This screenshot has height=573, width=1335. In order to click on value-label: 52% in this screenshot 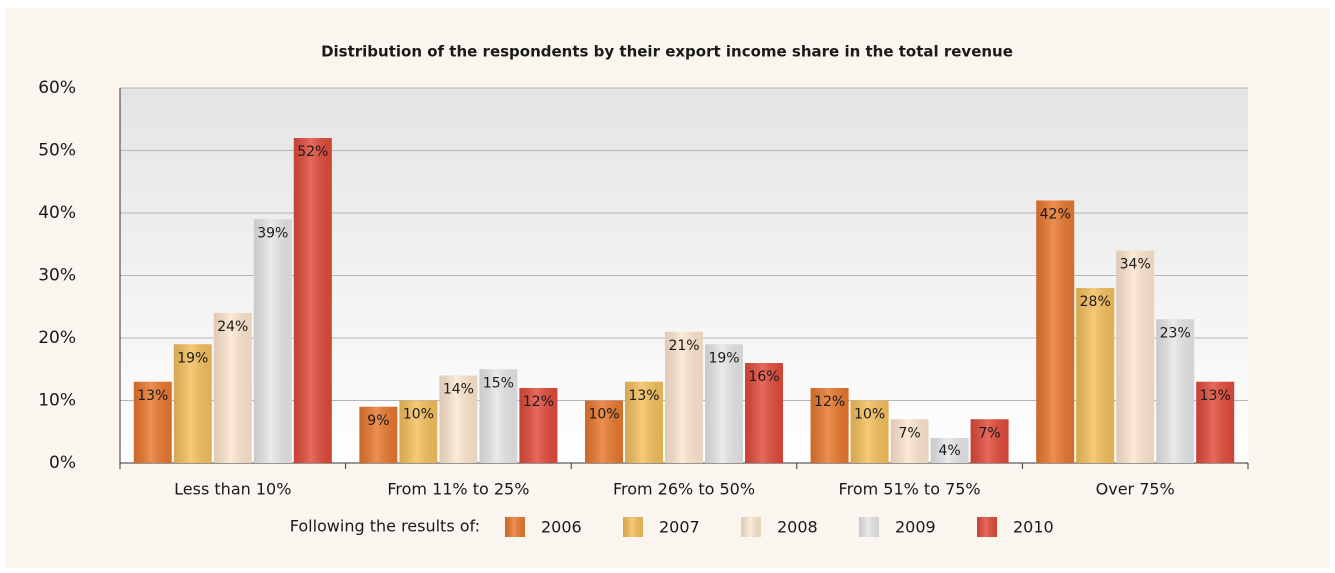, I will do `click(312, 152)`.